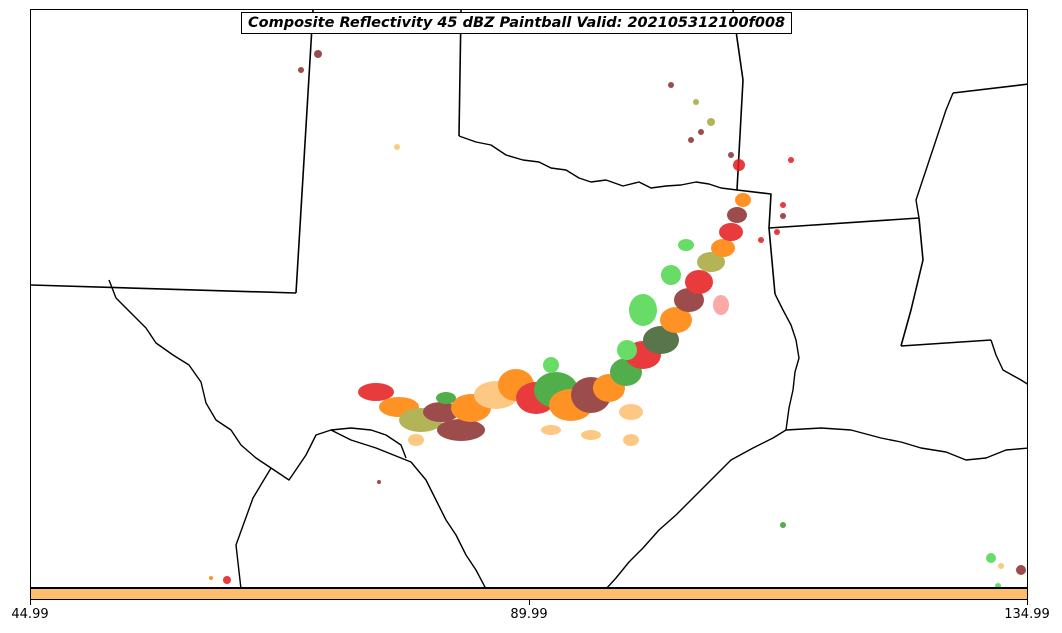 This screenshot has height=633, width=1062. Describe the element at coordinates (304, 152) in the screenshot. I see `colorado-nm-border` at that location.